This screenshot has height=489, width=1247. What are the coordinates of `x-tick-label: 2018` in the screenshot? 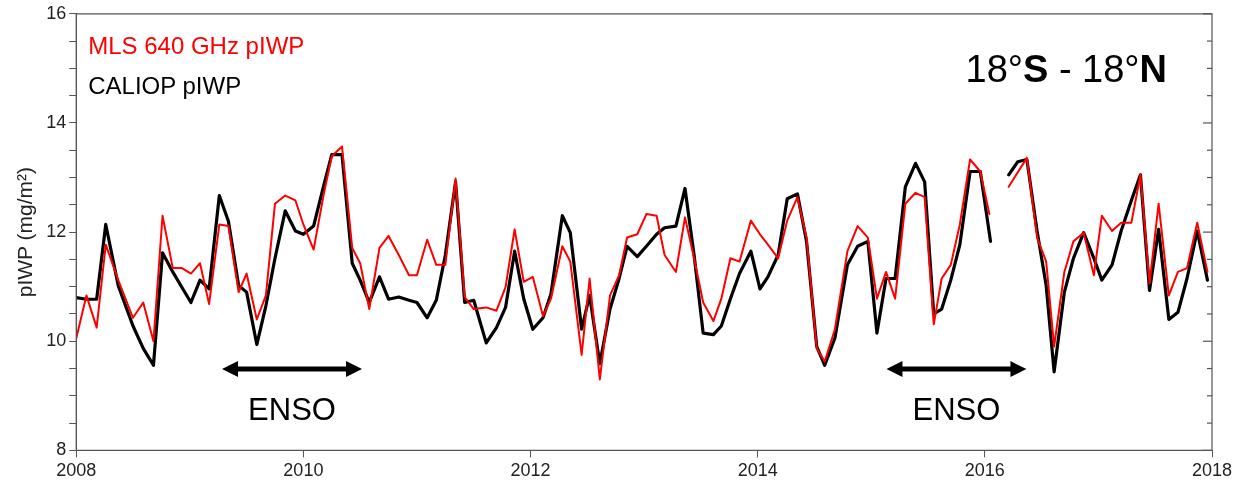 It's located at (1212, 470).